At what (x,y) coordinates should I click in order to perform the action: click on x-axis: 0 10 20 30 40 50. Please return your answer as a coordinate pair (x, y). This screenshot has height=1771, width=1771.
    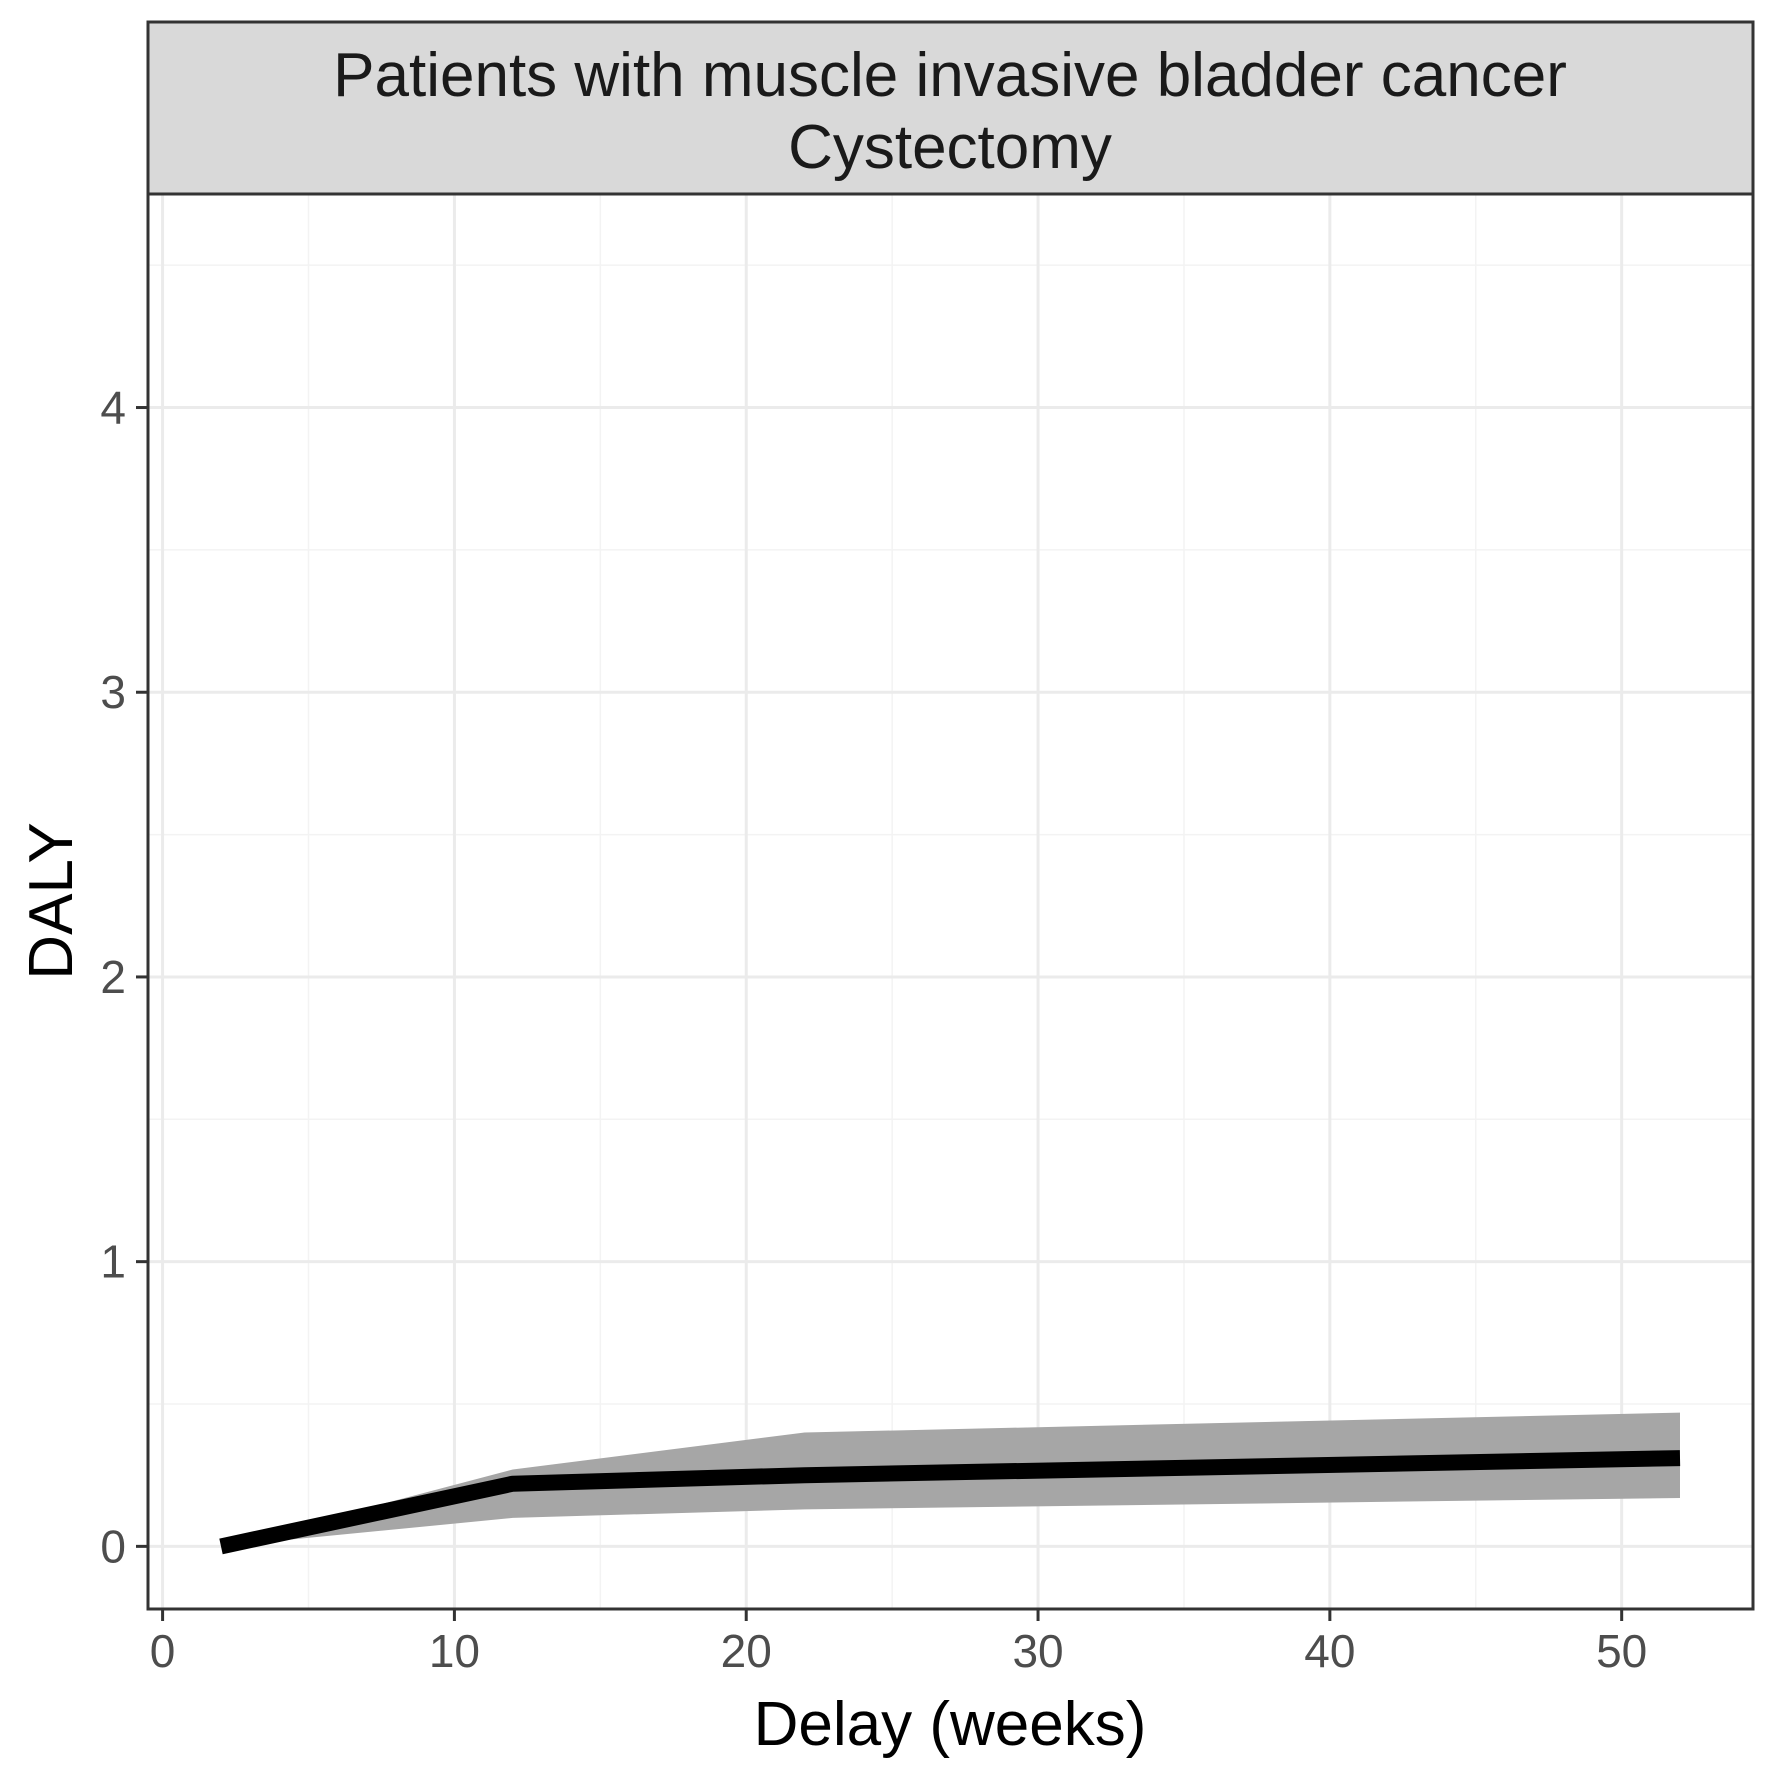
    Looking at the image, I should click on (898, 1643).